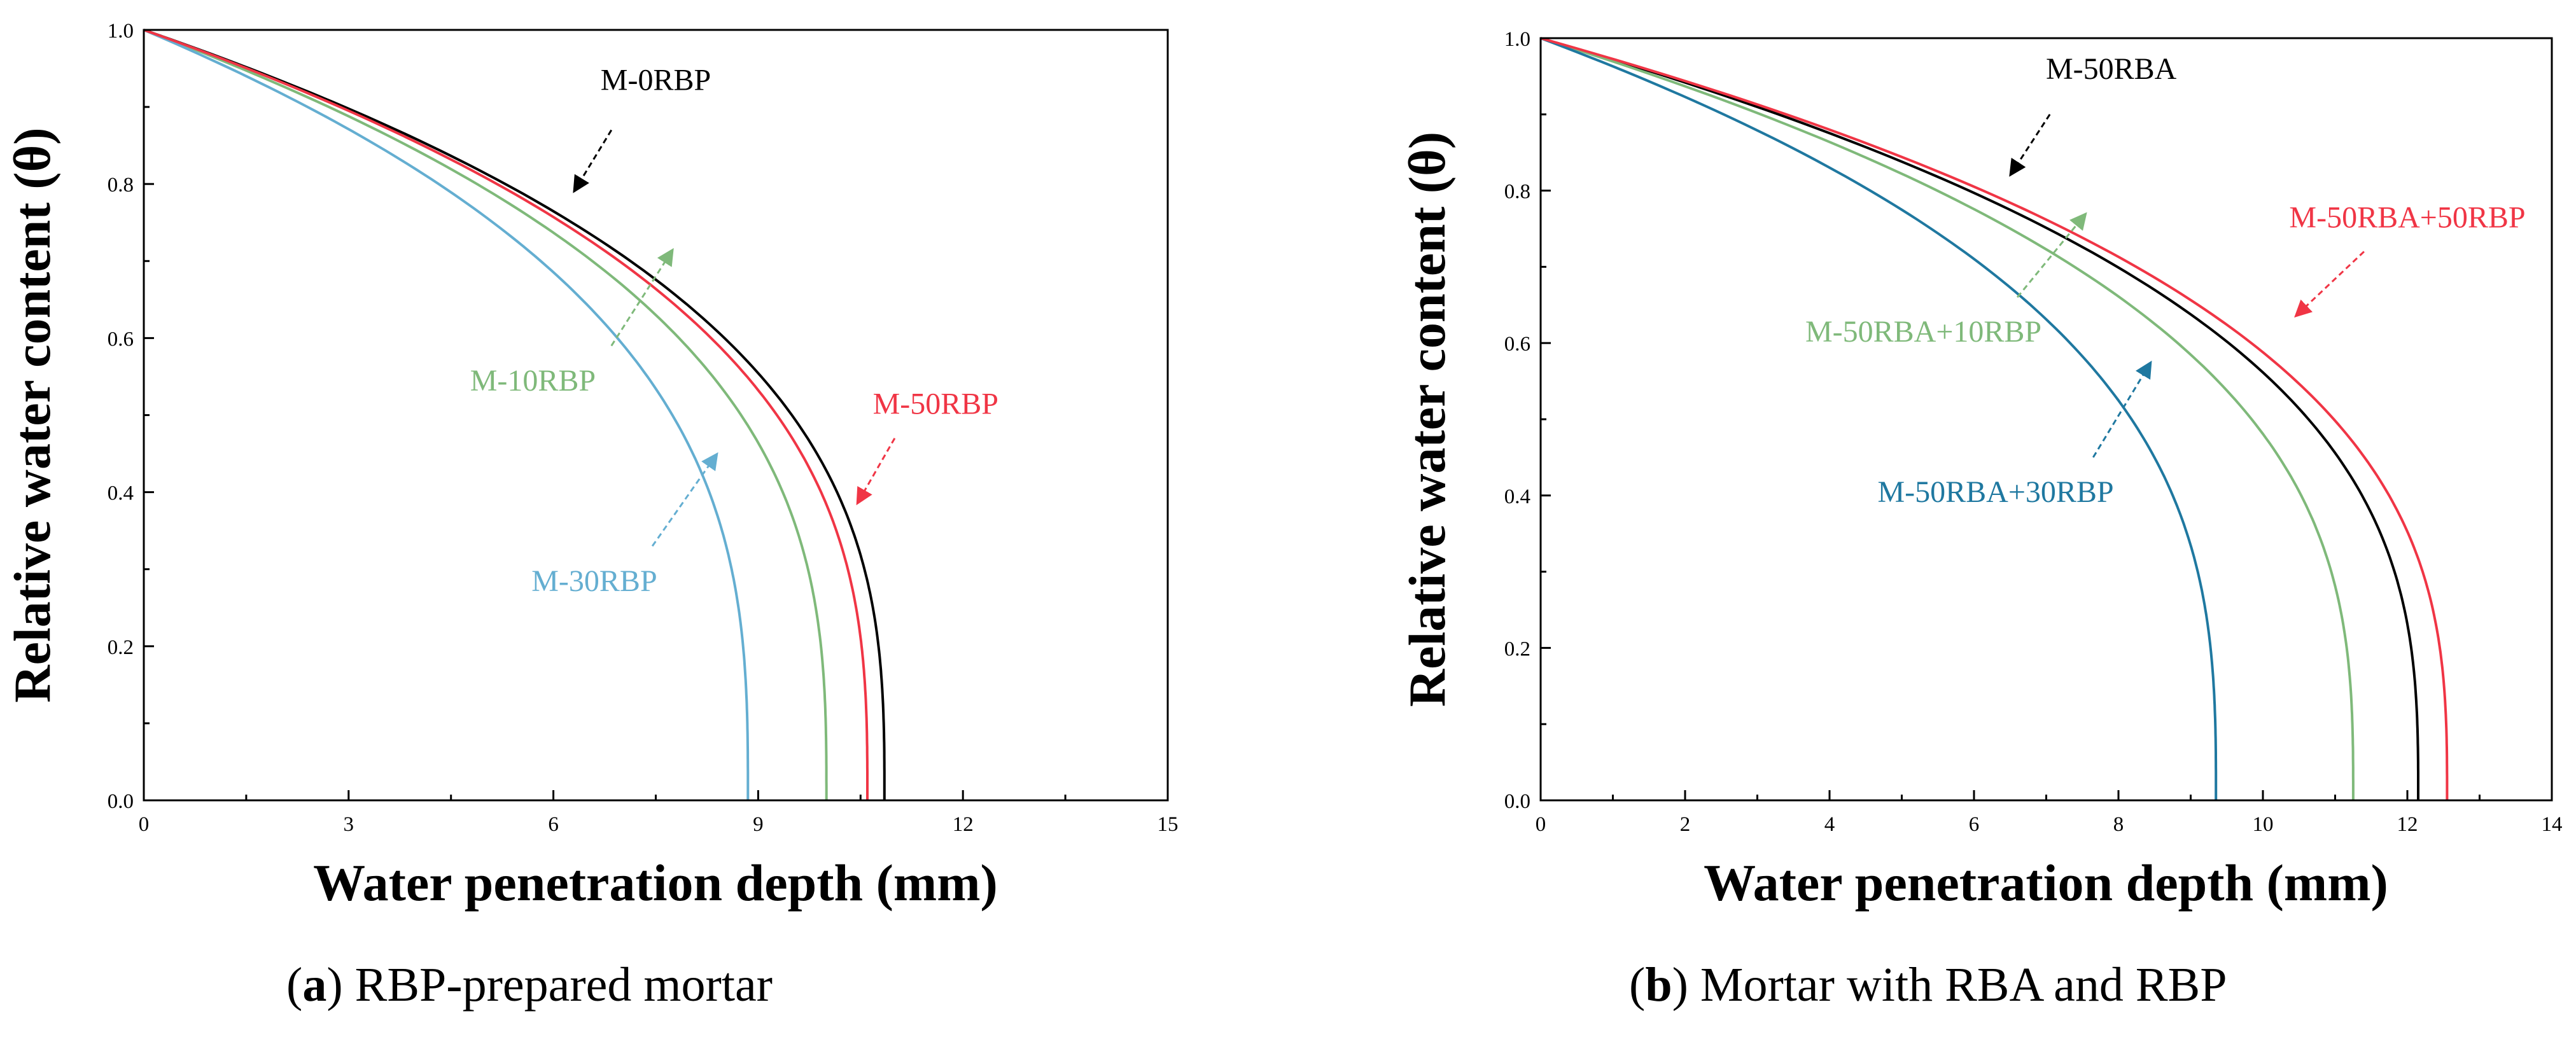 The width and height of the screenshot is (2576, 1037). Describe the element at coordinates (1685, 824) in the screenshot. I see `x-tick-label-b-1: 2` at that location.